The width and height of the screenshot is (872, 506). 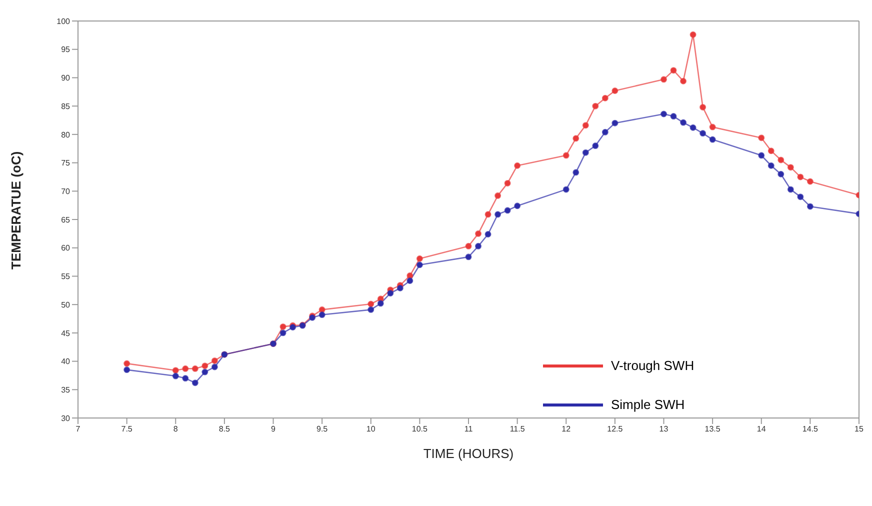 I want to click on x-tick-label: 12, so click(x=567, y=429).